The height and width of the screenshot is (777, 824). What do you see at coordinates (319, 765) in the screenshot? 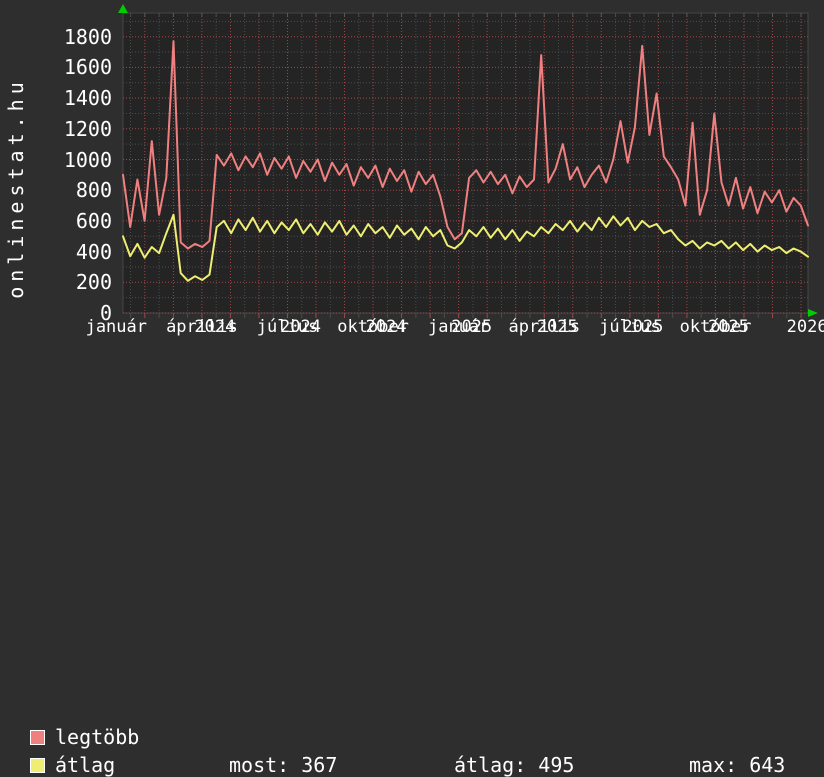
I see `stat-most-value: 367` at bounding box center [319, 765].